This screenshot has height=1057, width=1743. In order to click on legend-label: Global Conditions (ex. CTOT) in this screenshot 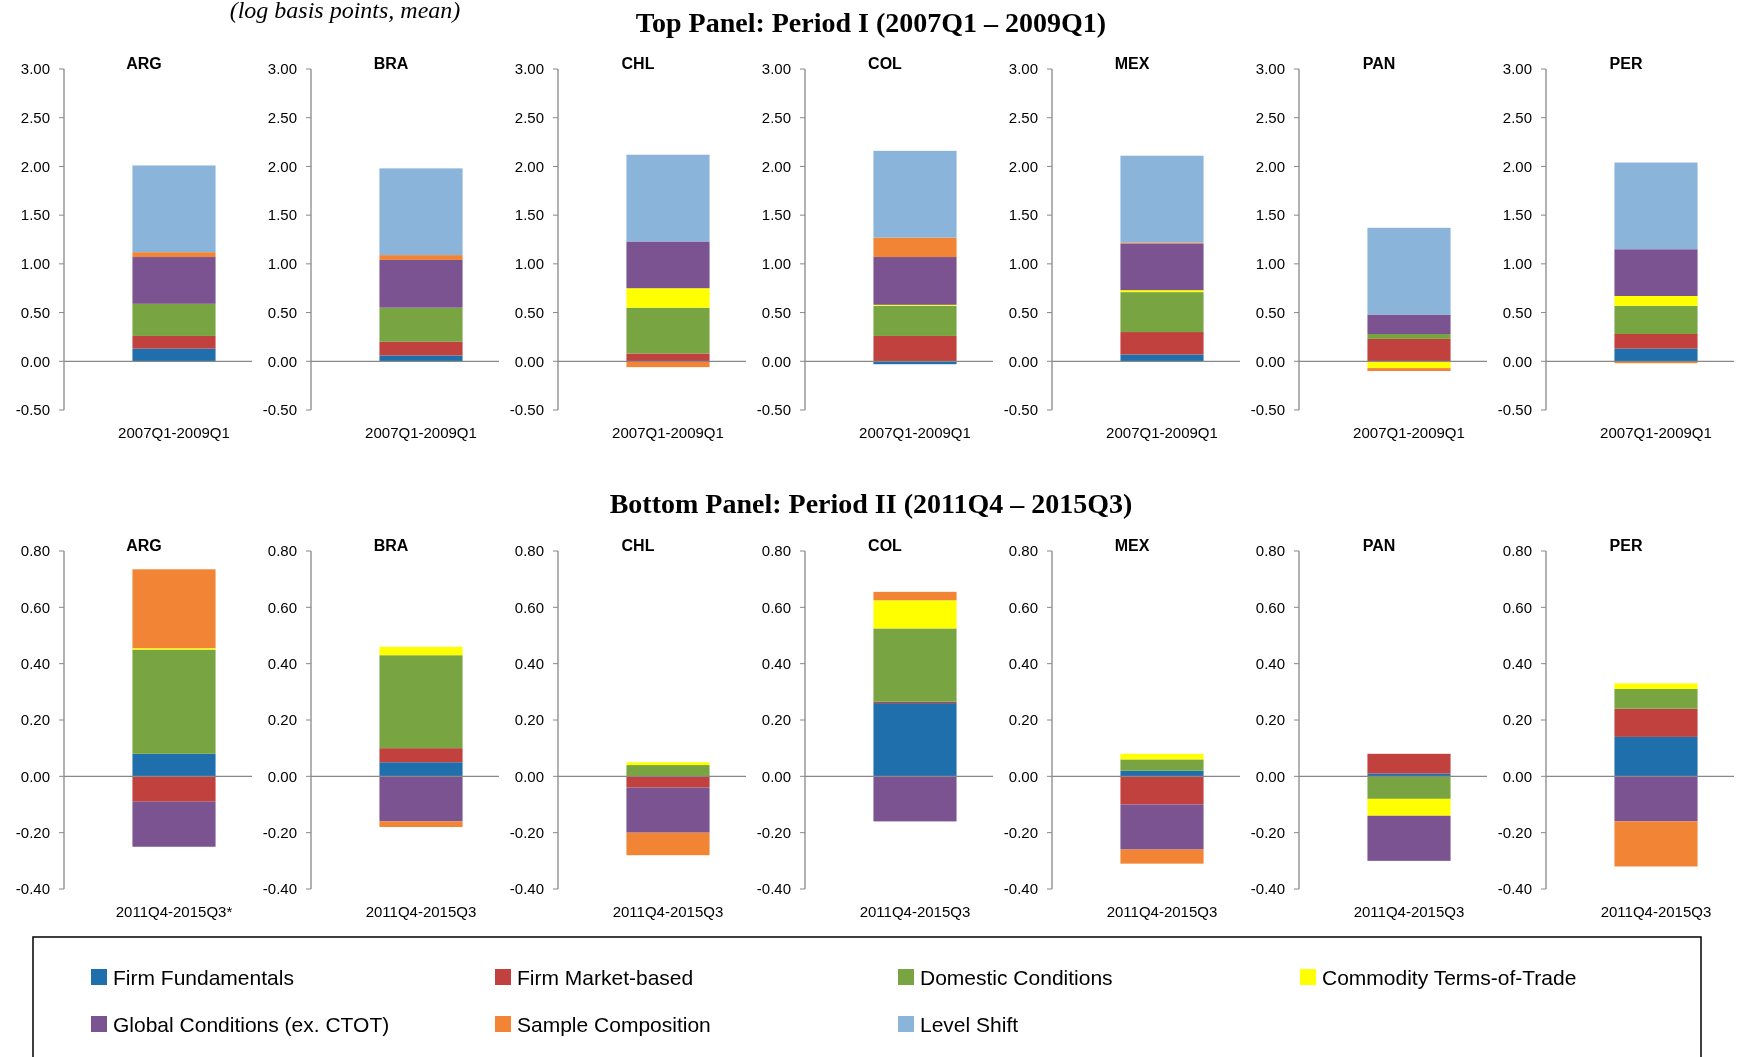, I will do `click(251, 1025)`.